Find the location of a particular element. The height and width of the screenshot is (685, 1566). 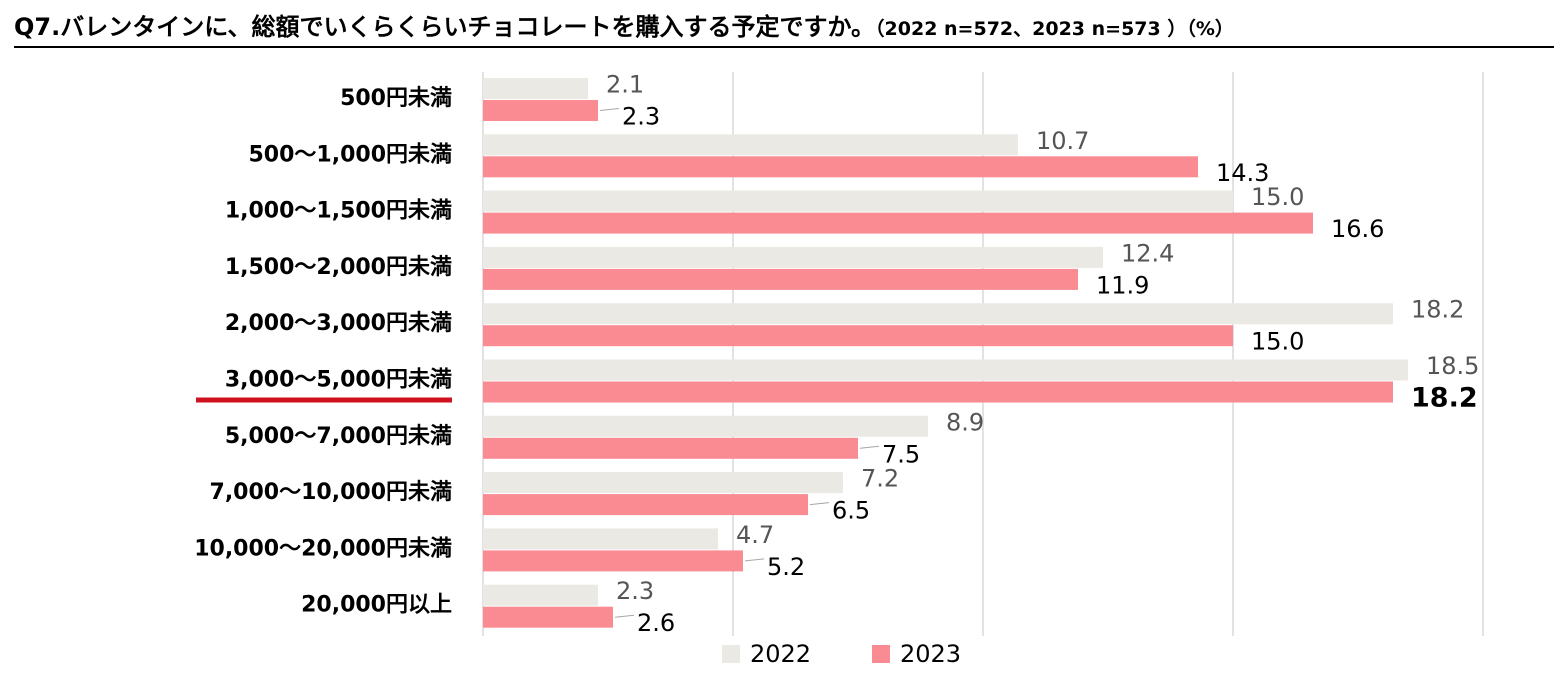

data-label-2023: 6.5 is located at coordinates (851, 511).